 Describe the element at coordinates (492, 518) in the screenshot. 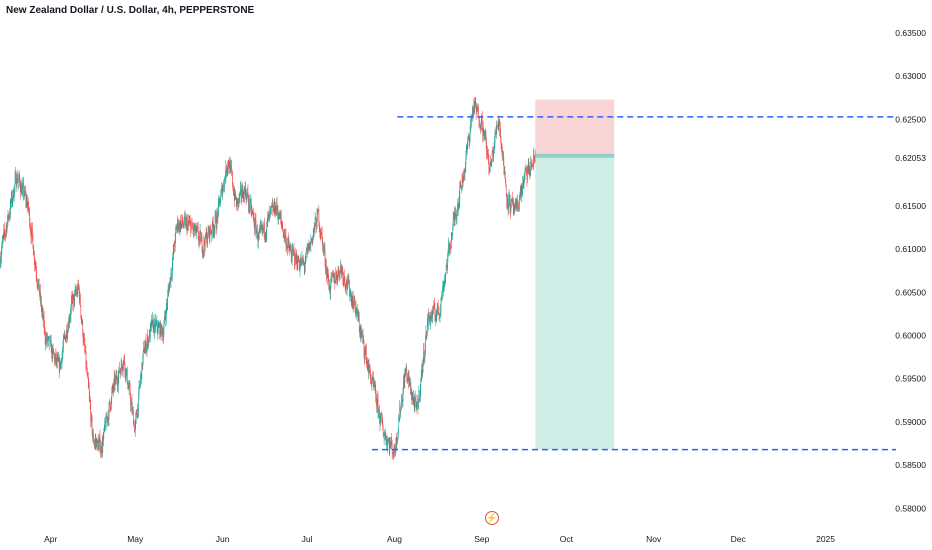

I see `lightning-icon: ⚡` at that location.